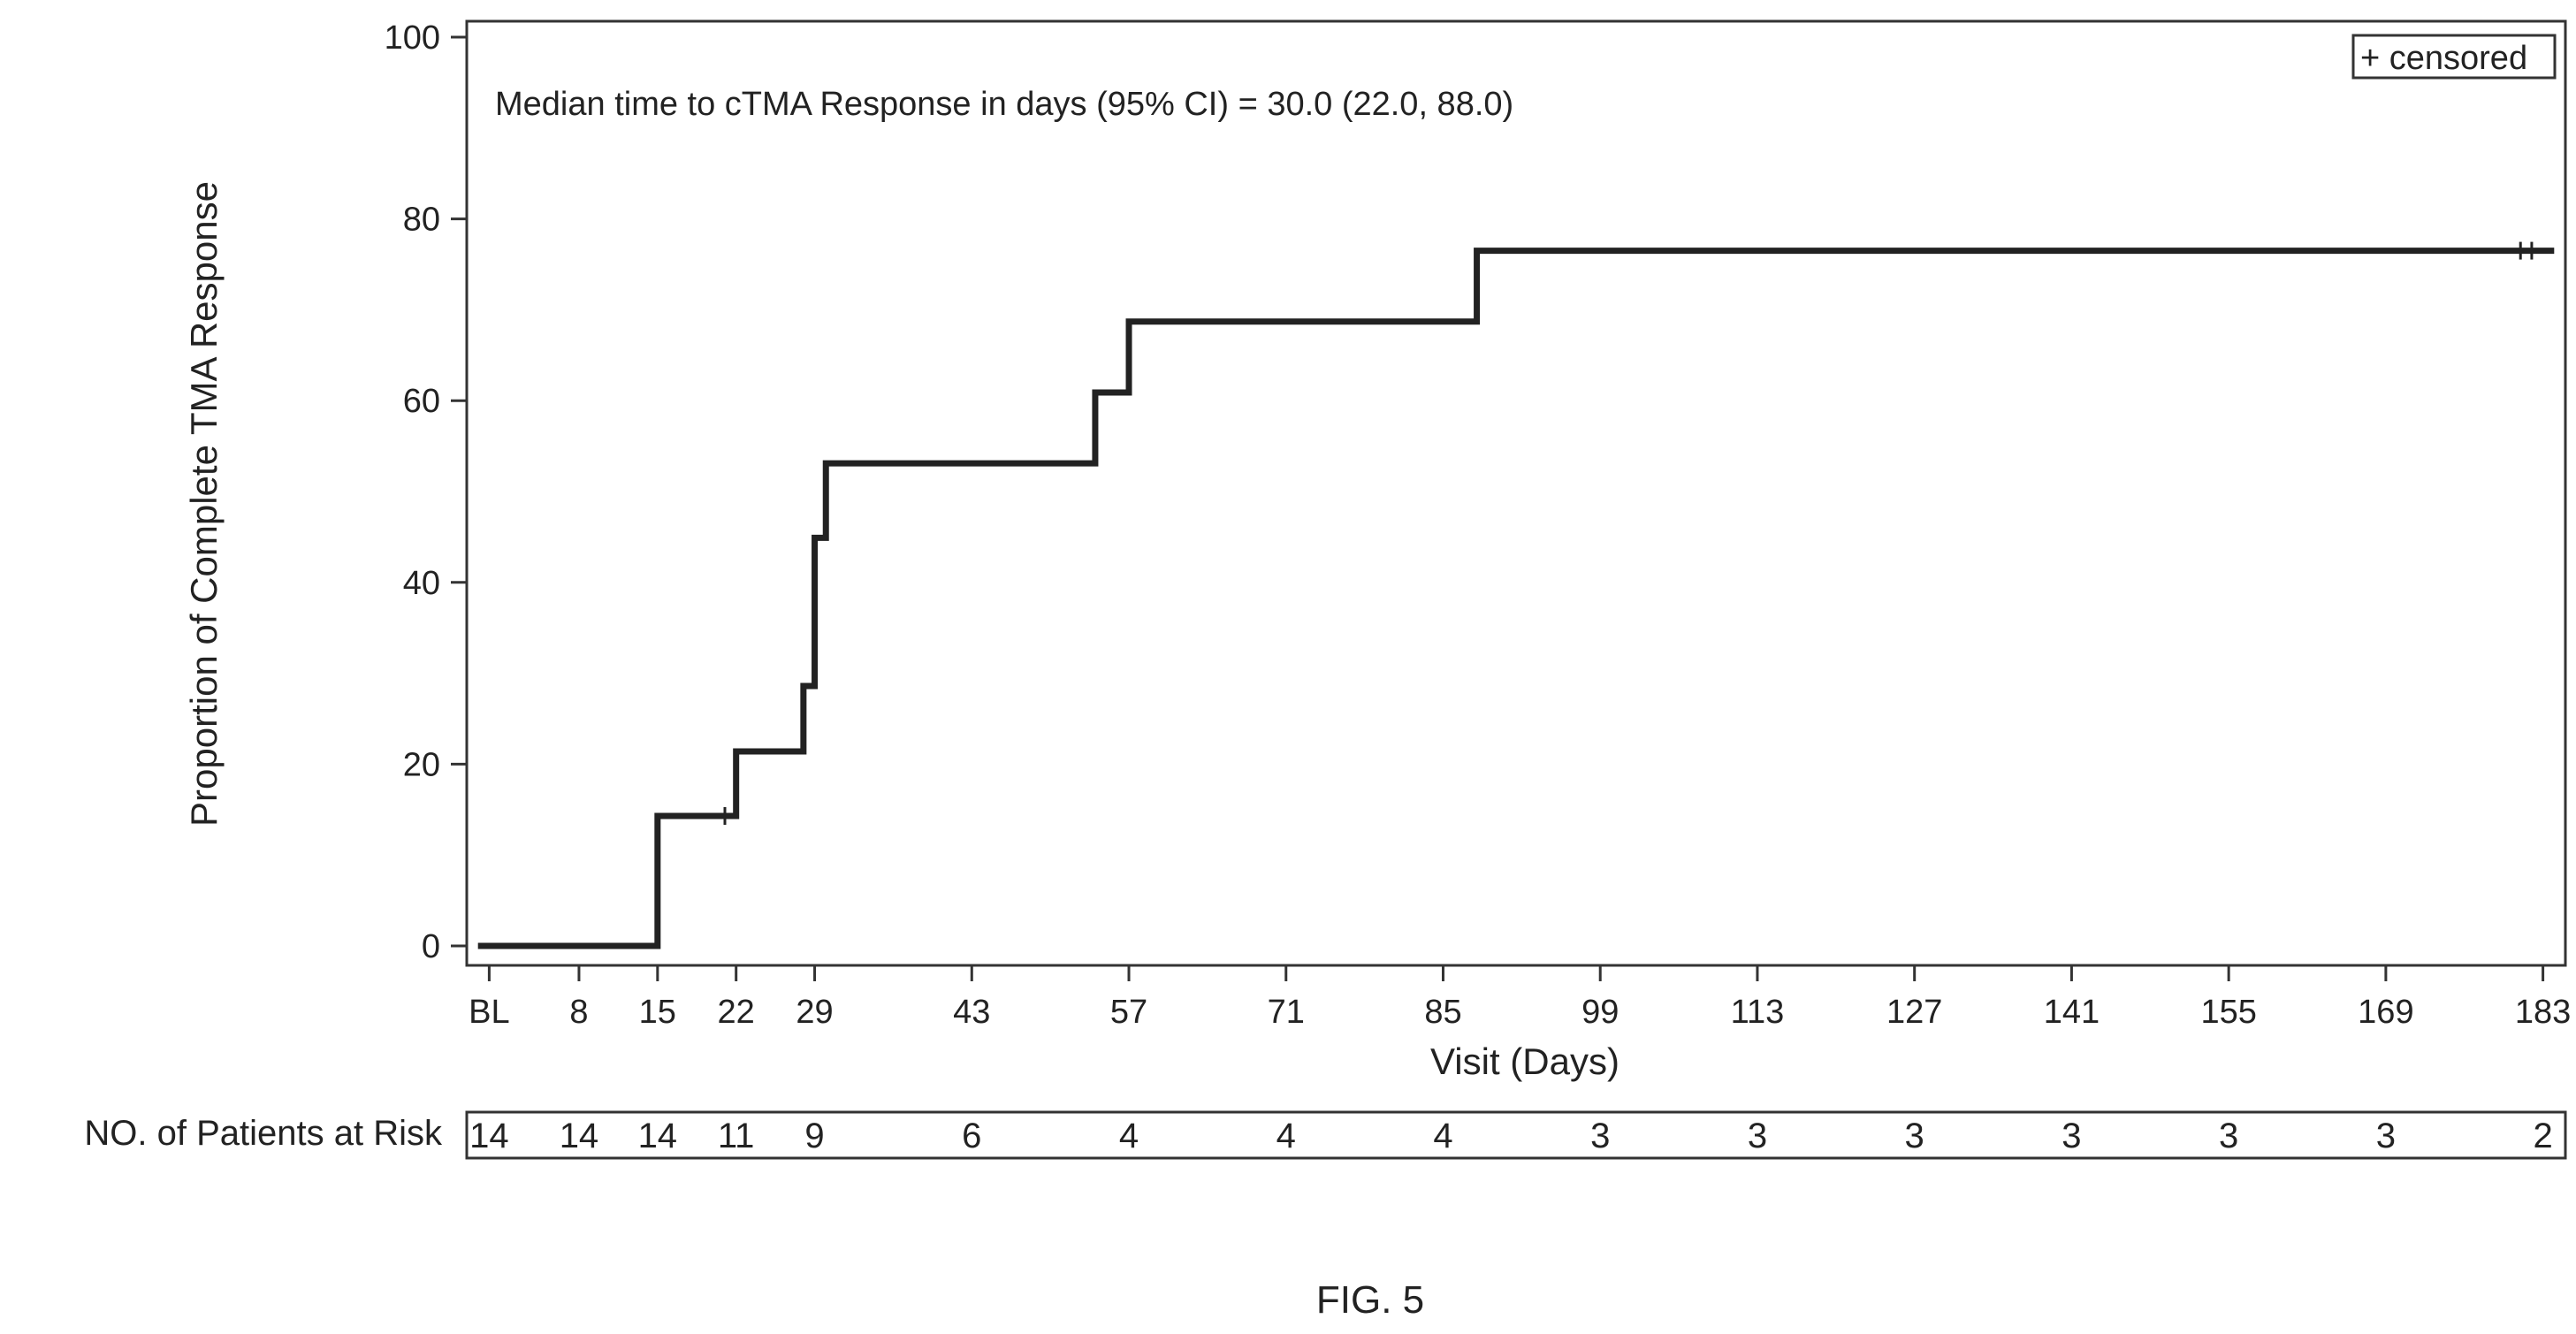 The width and height of the screenshot is (2576, 1334). What do you see at coordinates (1758, 1012) in the screenshot?
I see `x-tick-label: 113` at bounding box center [1758, 1012].